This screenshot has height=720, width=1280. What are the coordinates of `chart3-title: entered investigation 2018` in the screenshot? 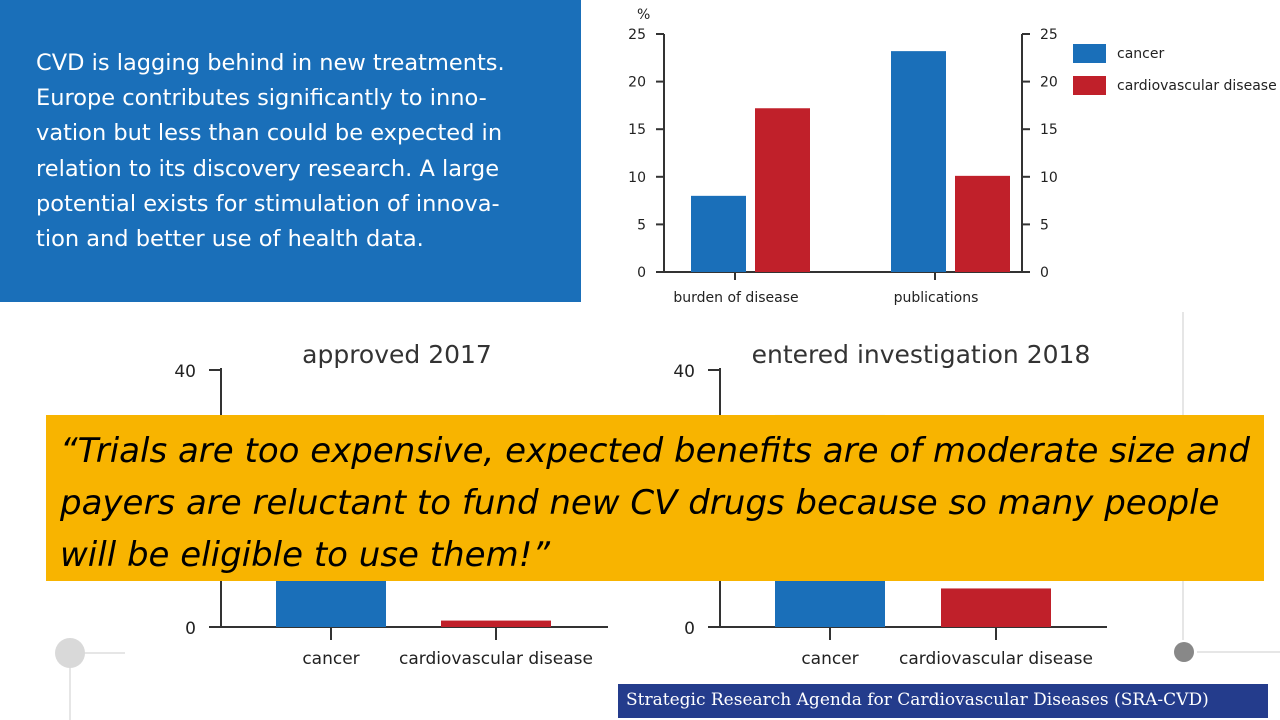 It's located at (921, 354).